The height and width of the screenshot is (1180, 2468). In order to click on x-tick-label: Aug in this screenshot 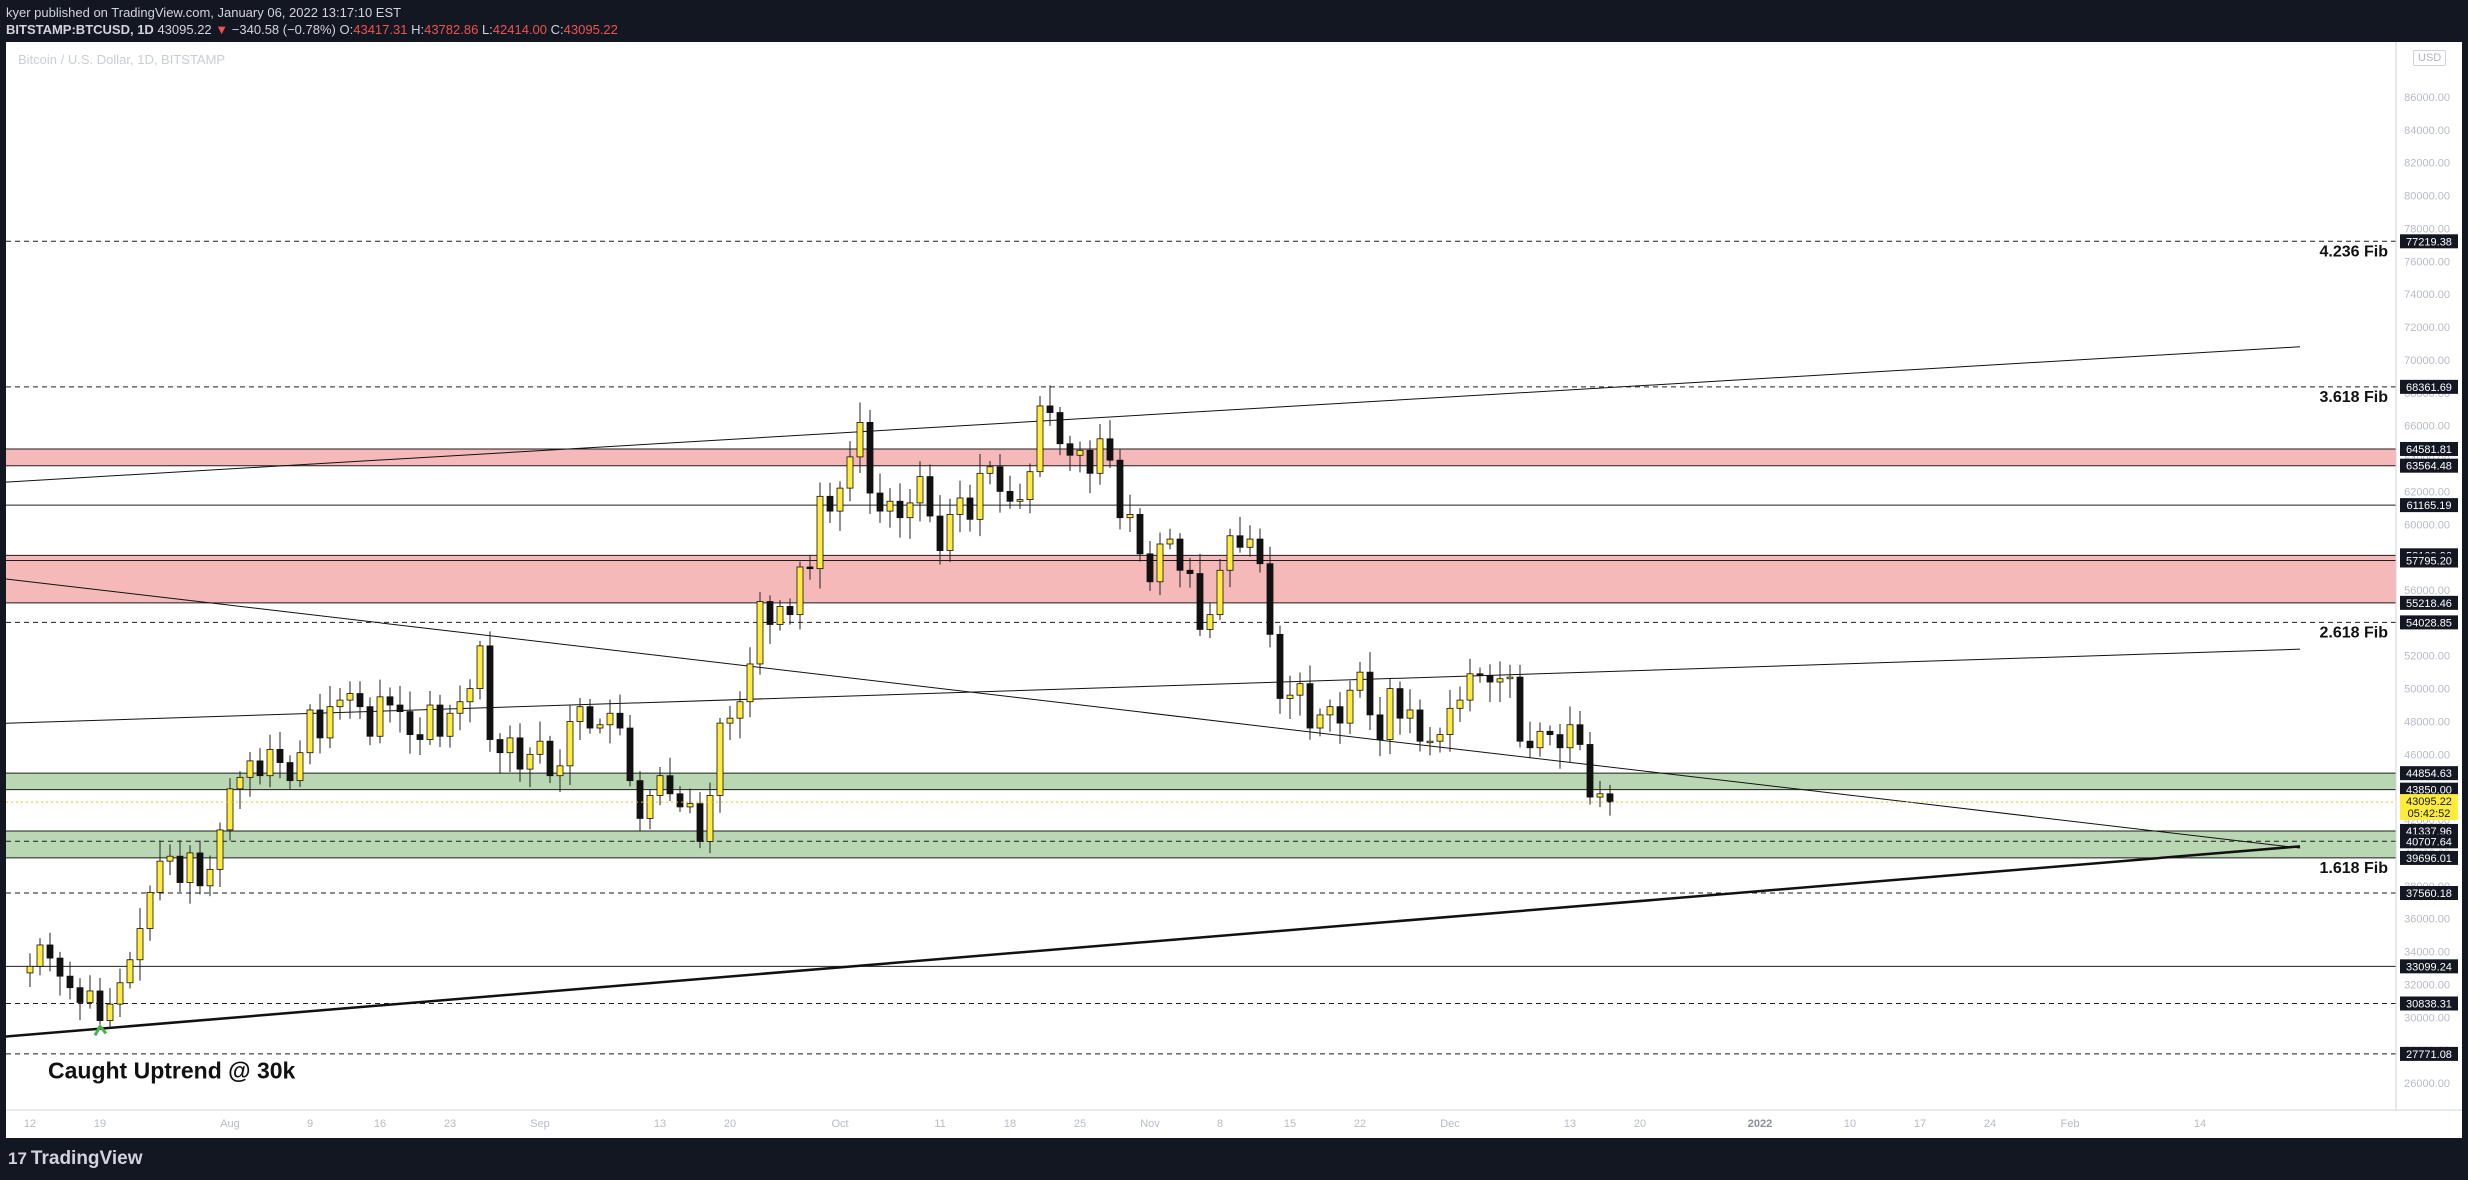, I will do `click(230, 1124)`.